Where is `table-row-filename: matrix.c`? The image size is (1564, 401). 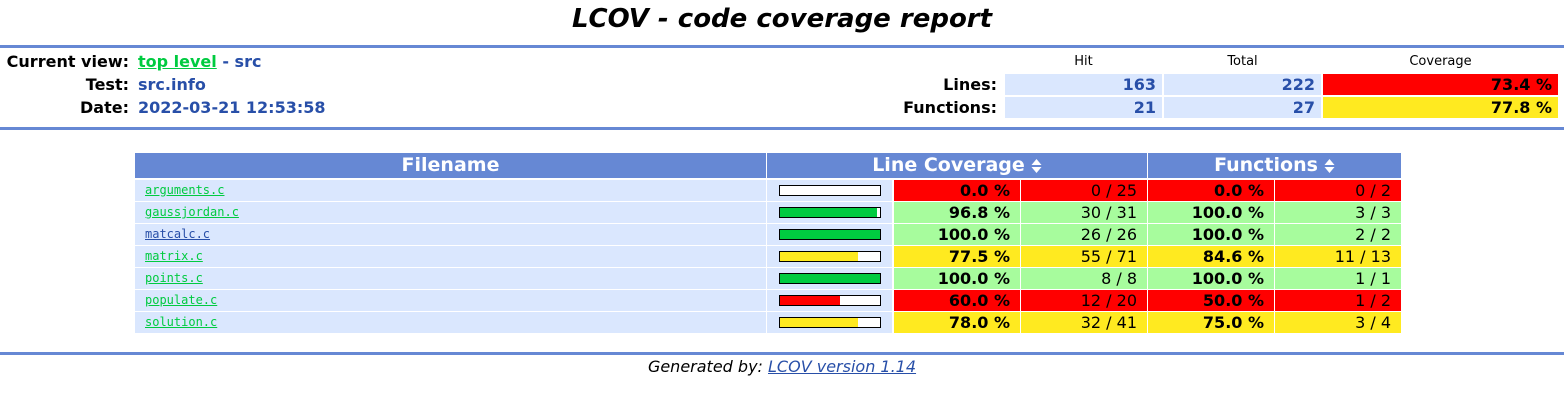
table-row-filename: matrix.c is located at coordinates (450, 256).